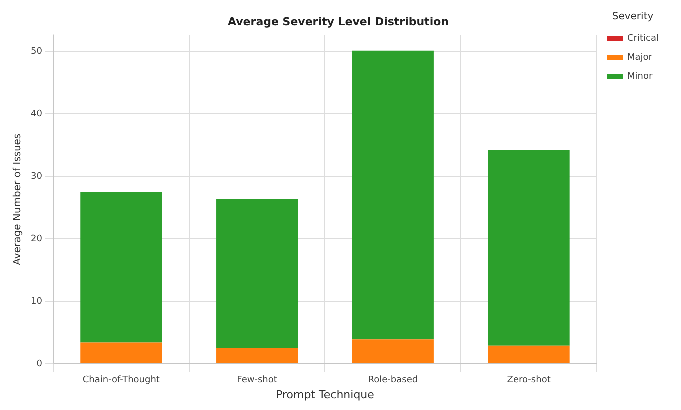 The height and width of the screenshot is (410, 681). Describe the element at coordinates (529, 381) in the screenshot. I see `x-tick-label: Zero-shot` at that location.